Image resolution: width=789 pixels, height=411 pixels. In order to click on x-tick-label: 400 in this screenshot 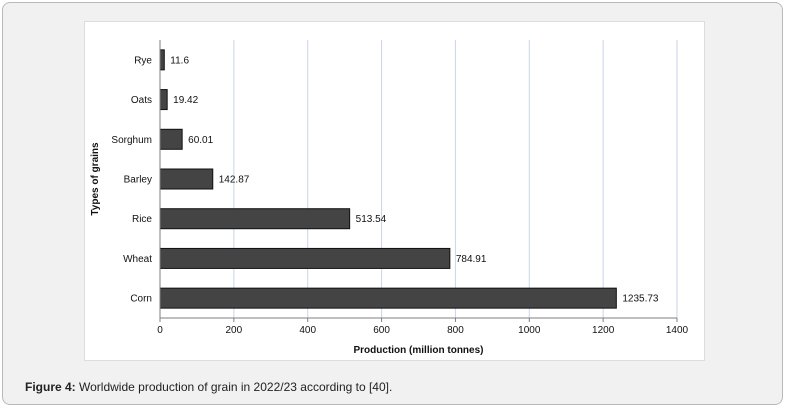, I will do `click(307, 330)`.